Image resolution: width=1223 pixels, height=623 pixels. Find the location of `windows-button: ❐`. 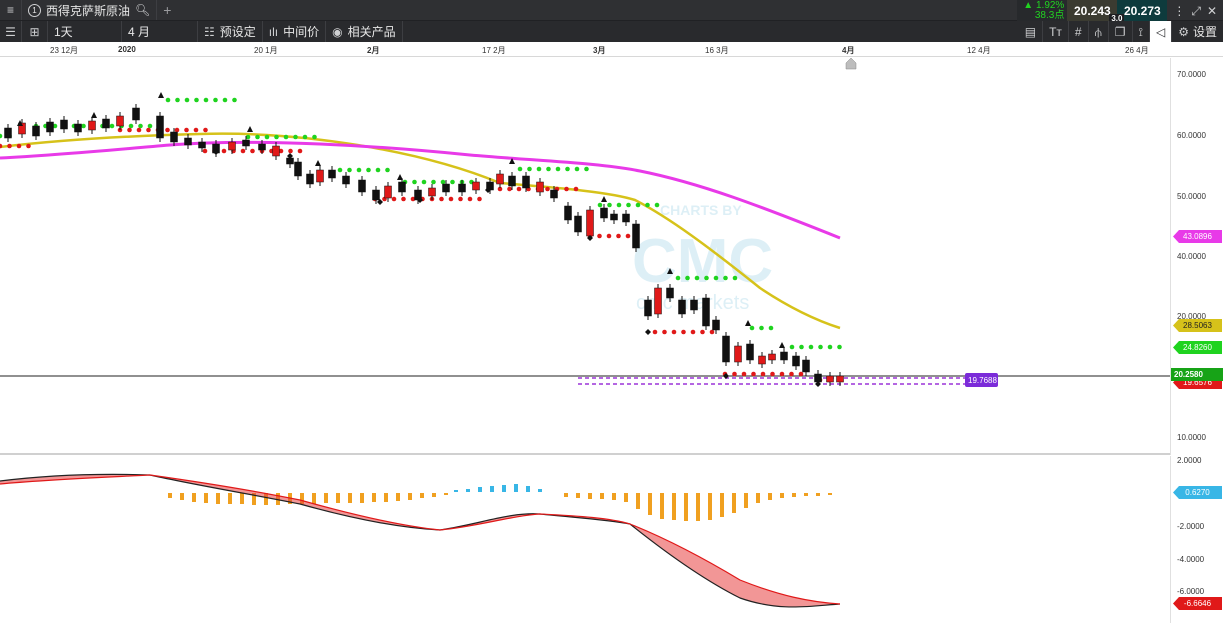

windows-button: ❐ is located at coordinates (1121, 31).